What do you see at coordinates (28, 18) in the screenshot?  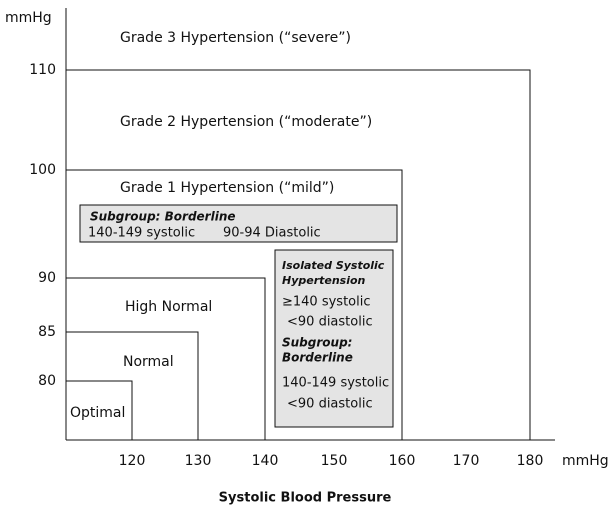 I see `y-unit: mmHg` at bounding box center [28, 18].